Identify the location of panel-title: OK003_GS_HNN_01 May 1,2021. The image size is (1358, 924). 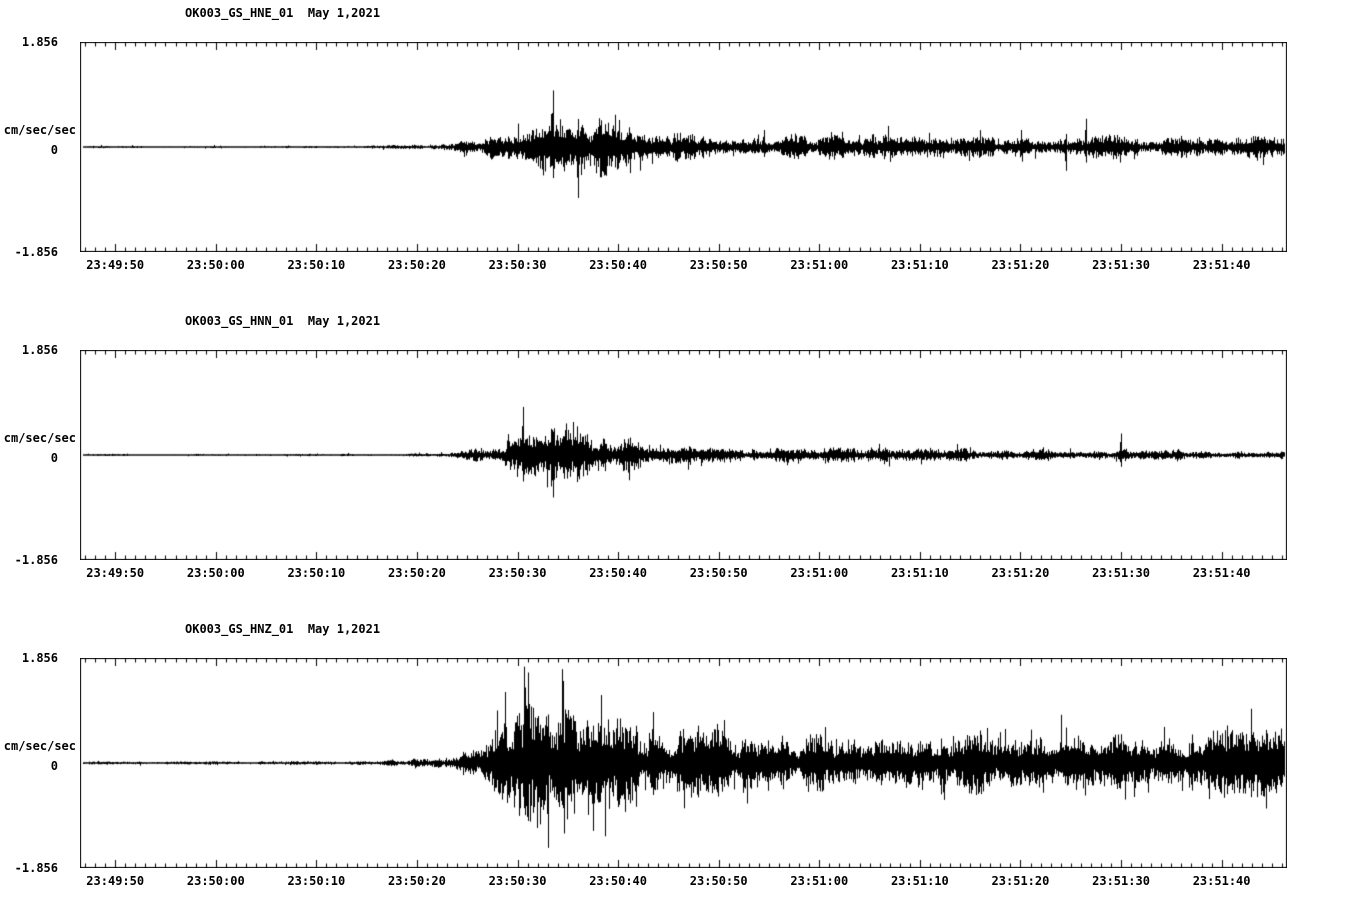
(283, 321).